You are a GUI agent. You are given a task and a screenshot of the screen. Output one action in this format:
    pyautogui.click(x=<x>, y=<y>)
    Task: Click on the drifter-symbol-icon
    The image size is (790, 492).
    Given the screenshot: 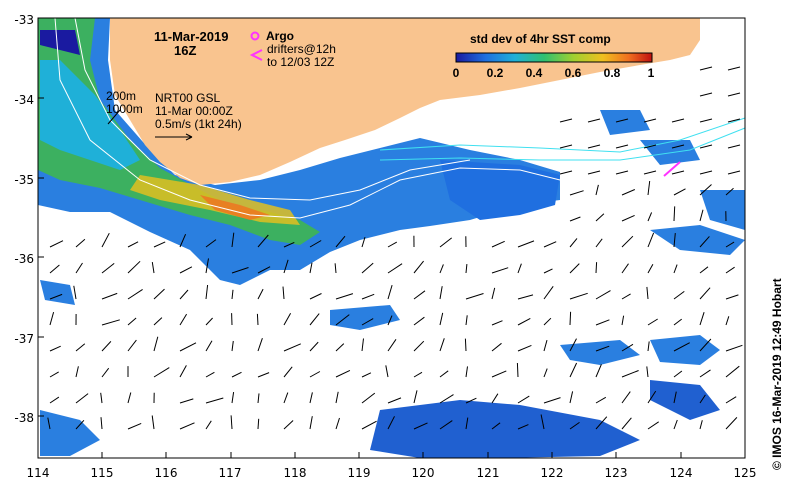 What is the action you would take?
    pyautogui.click(x=256, y=55)
    